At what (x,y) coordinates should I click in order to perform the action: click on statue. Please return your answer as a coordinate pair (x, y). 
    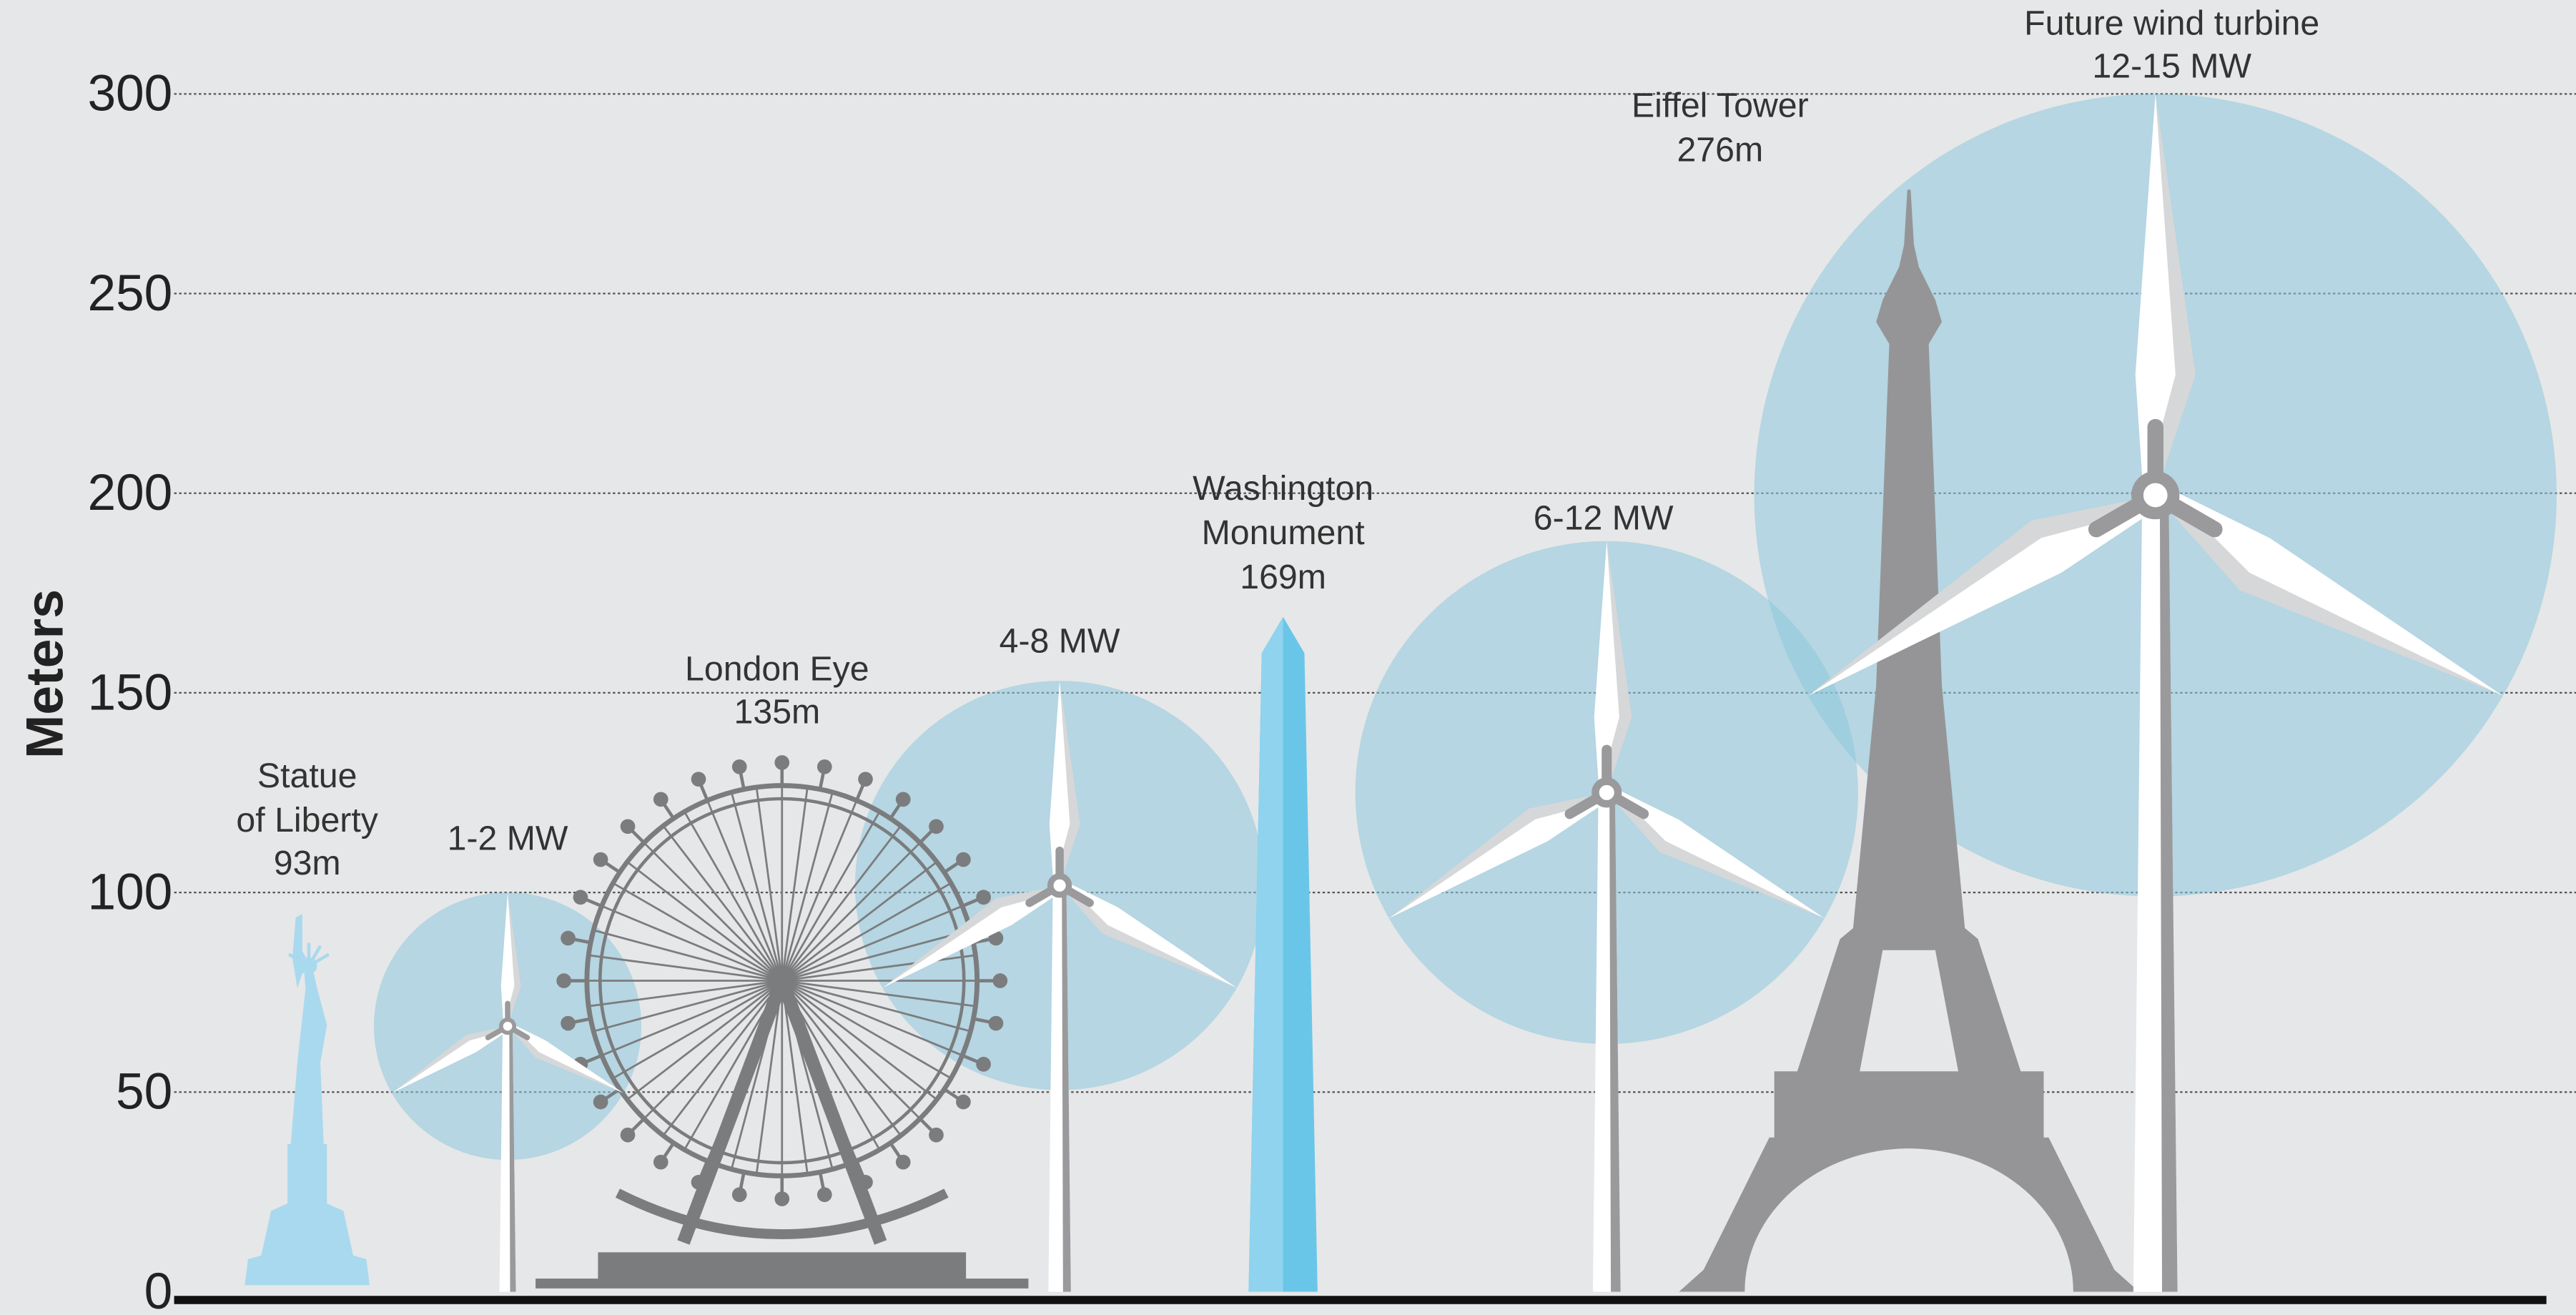
    Looking at the image, I should click on (307, 1099).